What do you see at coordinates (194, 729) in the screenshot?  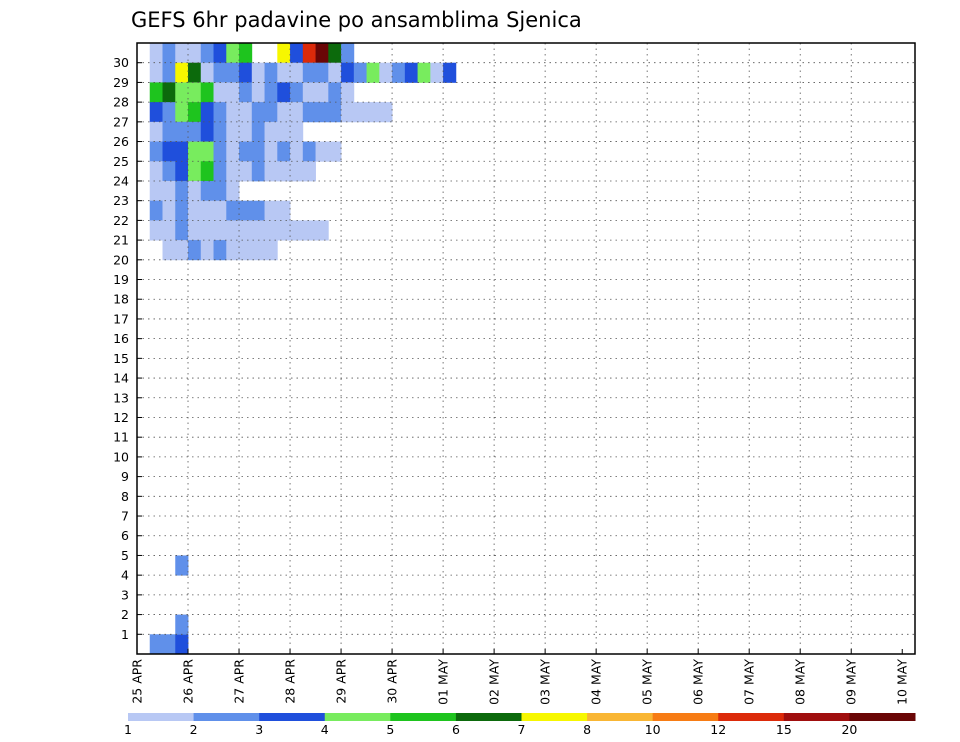 I see `colorbar-label: 2` at bounding box center [194, 729].